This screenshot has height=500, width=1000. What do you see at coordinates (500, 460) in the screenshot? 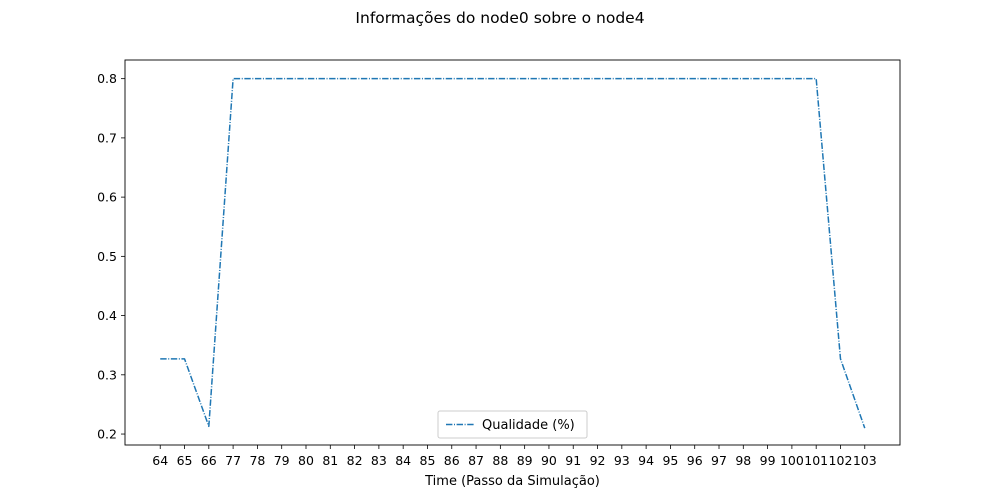
I see `x-tick-label: 88` at bounding box center [500, 460].